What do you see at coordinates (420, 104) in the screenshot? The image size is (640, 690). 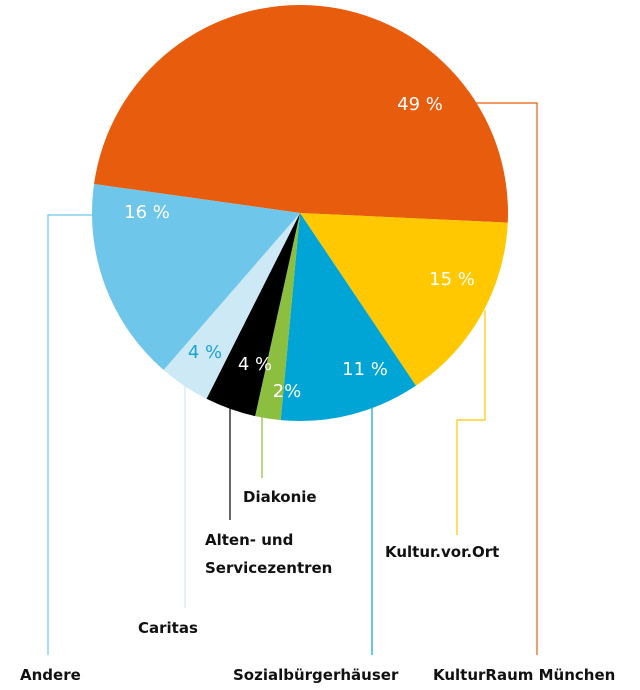 I see `percent-label: 49 %` at bounding box center [420, 104].